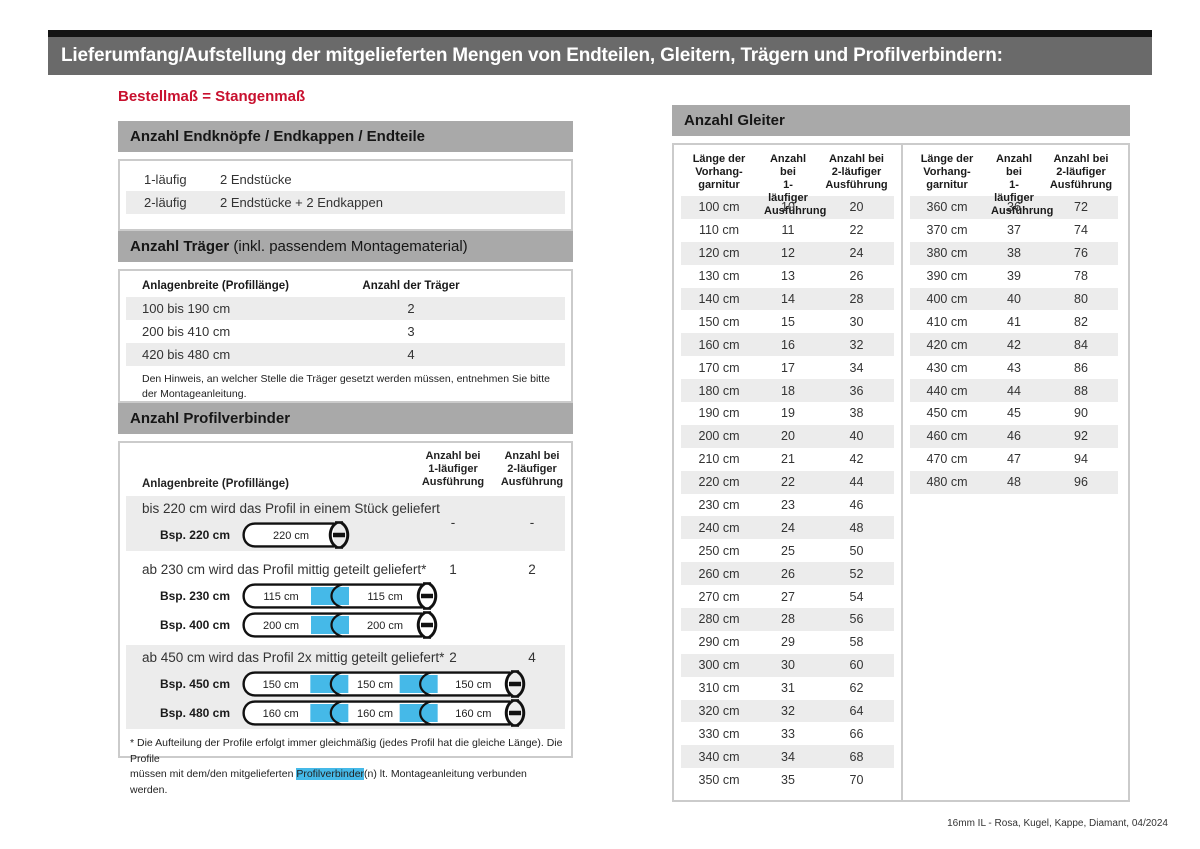  I want to click on length-cell: 220 cm, so click(719, 482).